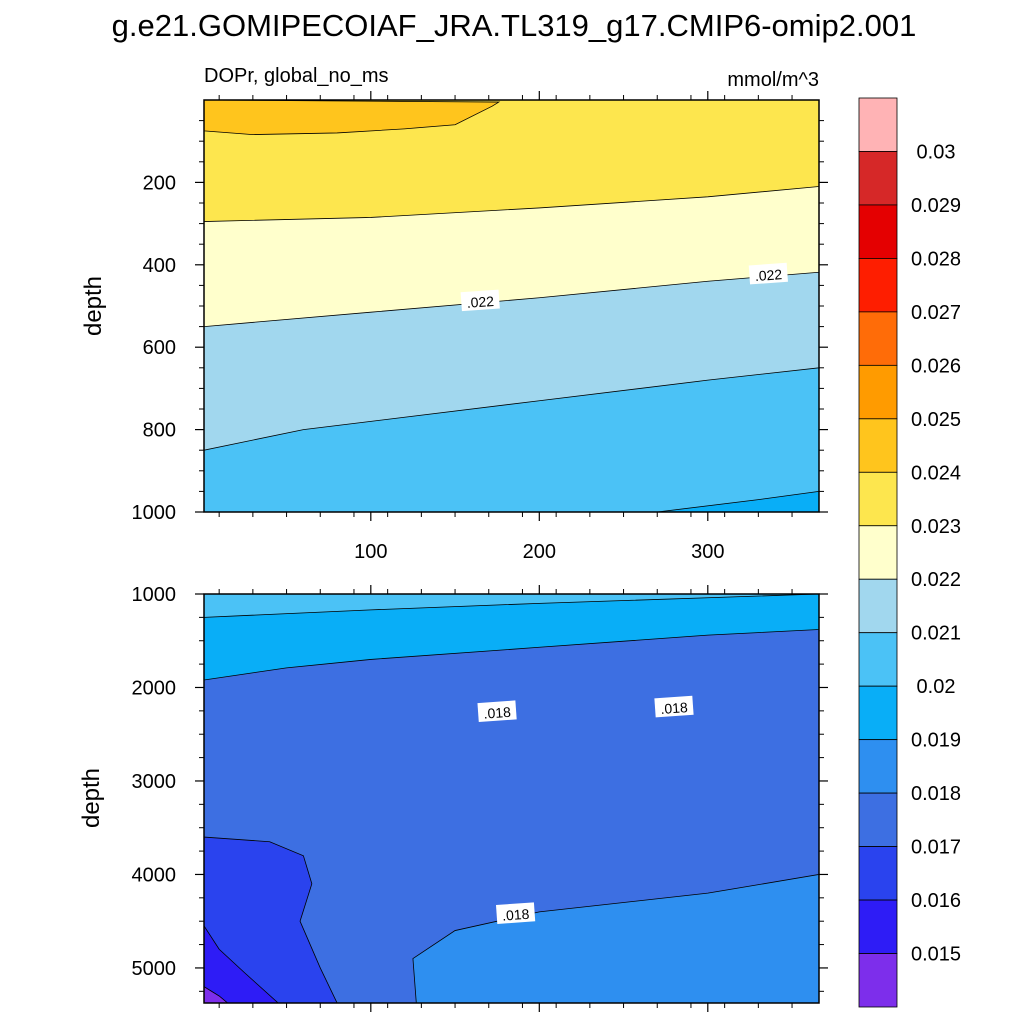  What do you see at coordinates (511, 637) in the screenshot?
I see `contour-fill-0.019-0.020` at bounding box center [511, 637].